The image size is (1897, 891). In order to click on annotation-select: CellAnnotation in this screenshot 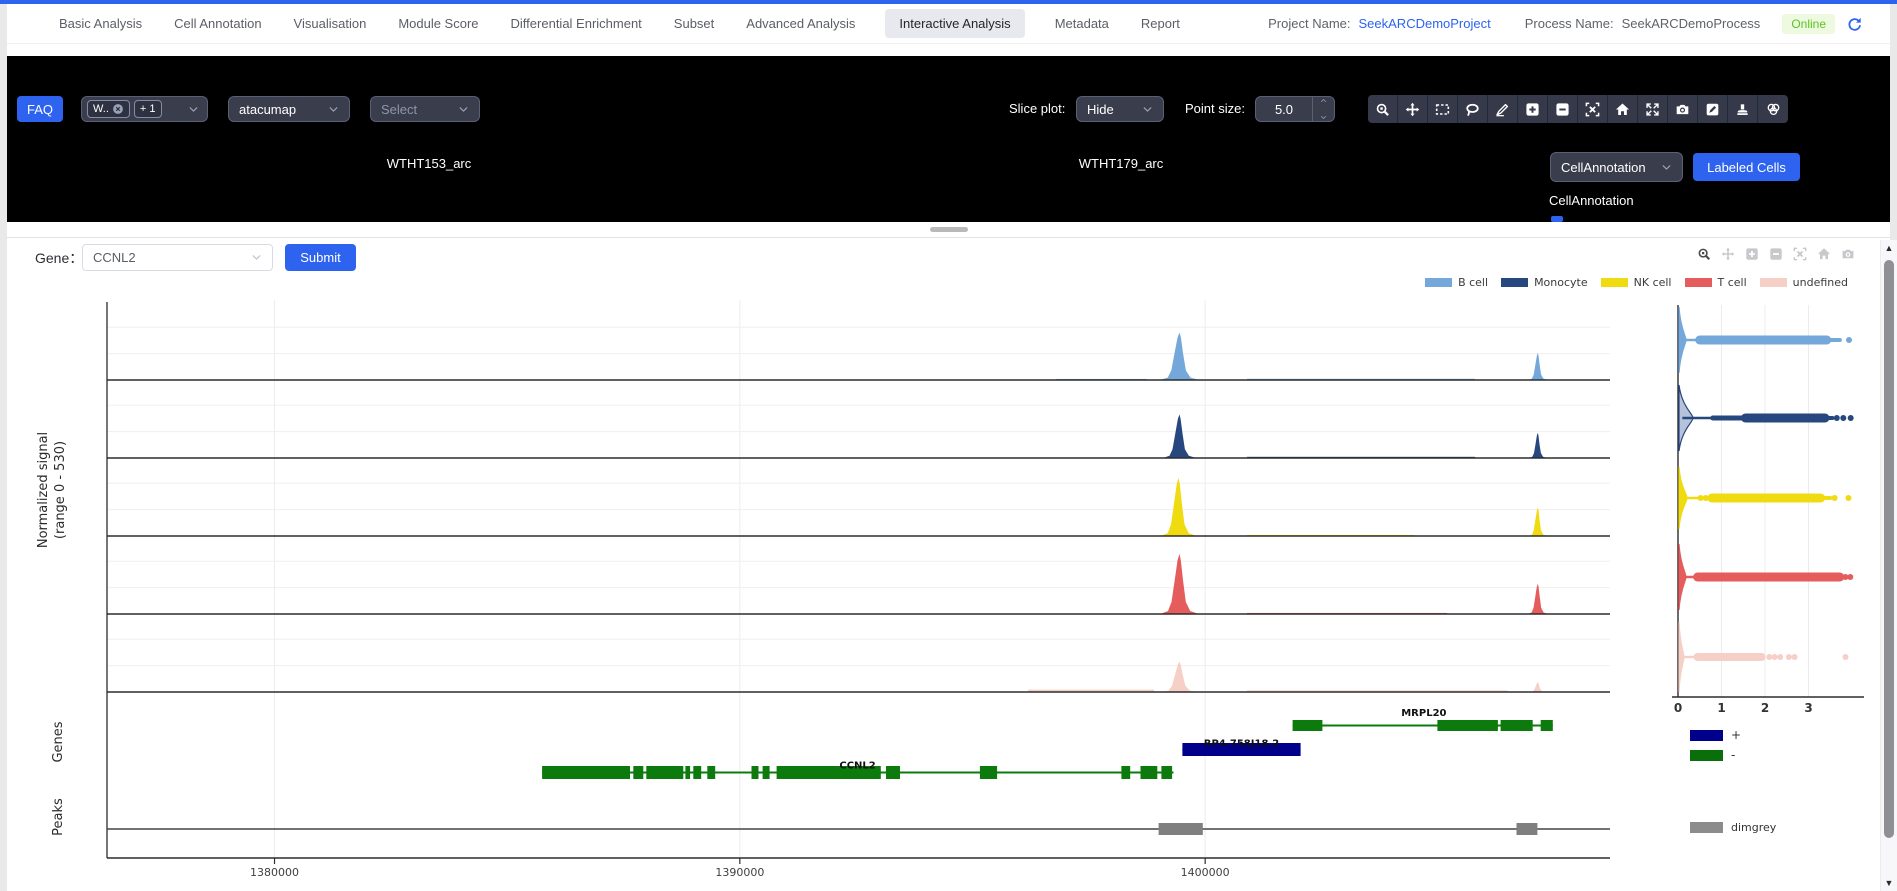, I will do `click(1616, 167)`.